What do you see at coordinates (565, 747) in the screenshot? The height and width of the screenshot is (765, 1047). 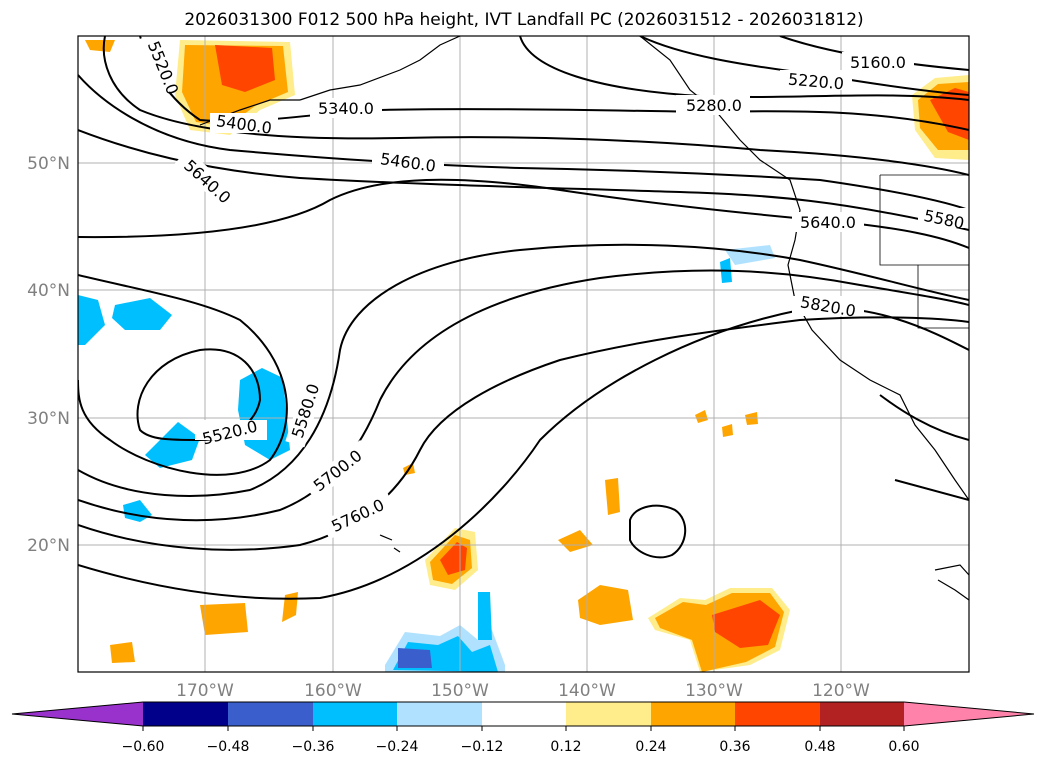 I see `cb-tick-label-6: 0.12` at bounding box center [565, 747].